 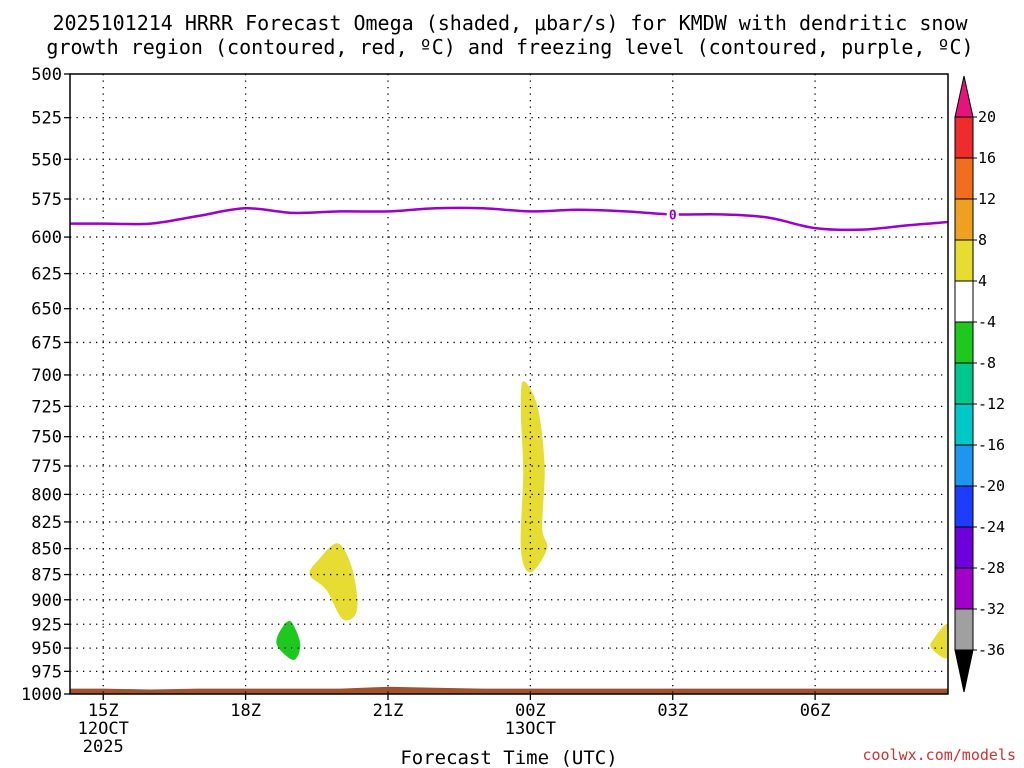 What do you see at coordinates (964, 671) in the screenshot?
I see `colorbar-bottom-arrow` at bounding box center [964, 671].